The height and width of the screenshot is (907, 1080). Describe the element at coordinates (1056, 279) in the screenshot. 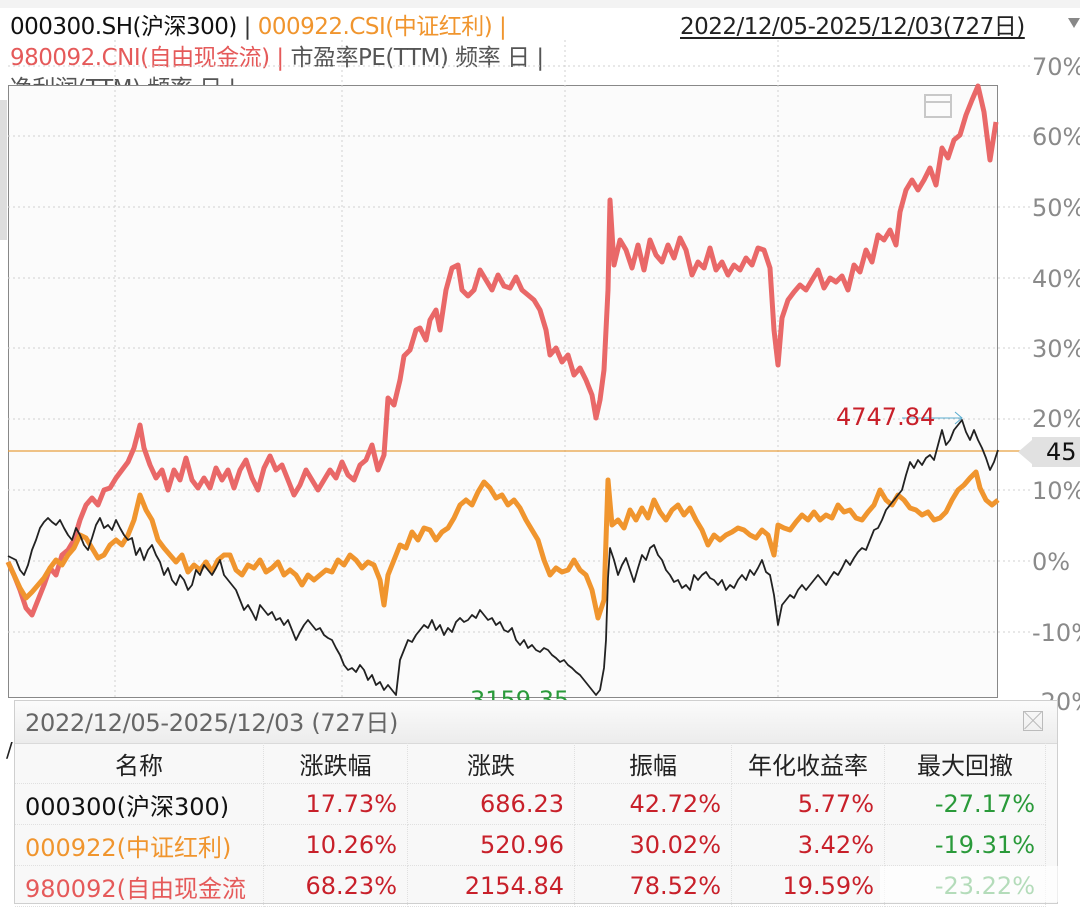

I see `y-tick: 40%` at that location.